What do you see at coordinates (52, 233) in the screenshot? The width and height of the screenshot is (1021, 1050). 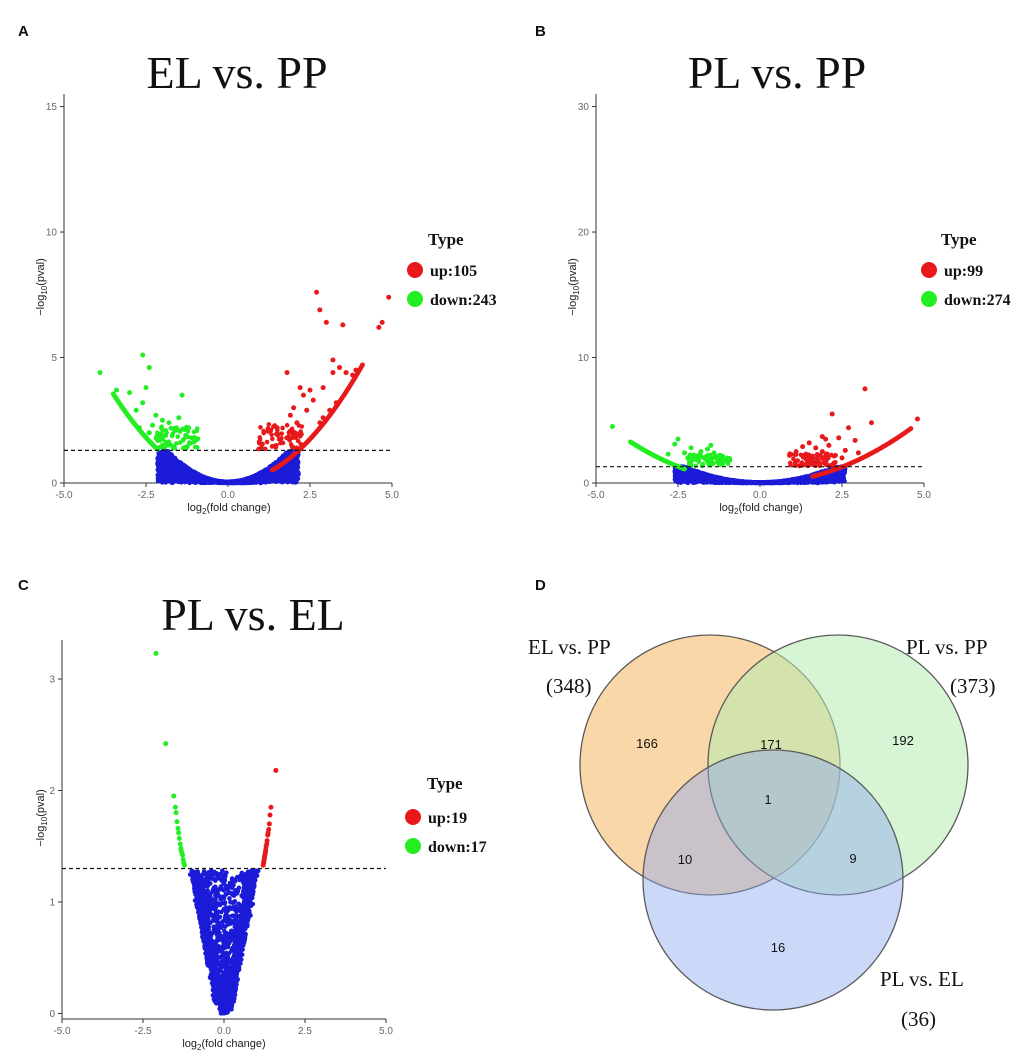 I see `y-tick-label: 10` at bounding box center [52, 233].